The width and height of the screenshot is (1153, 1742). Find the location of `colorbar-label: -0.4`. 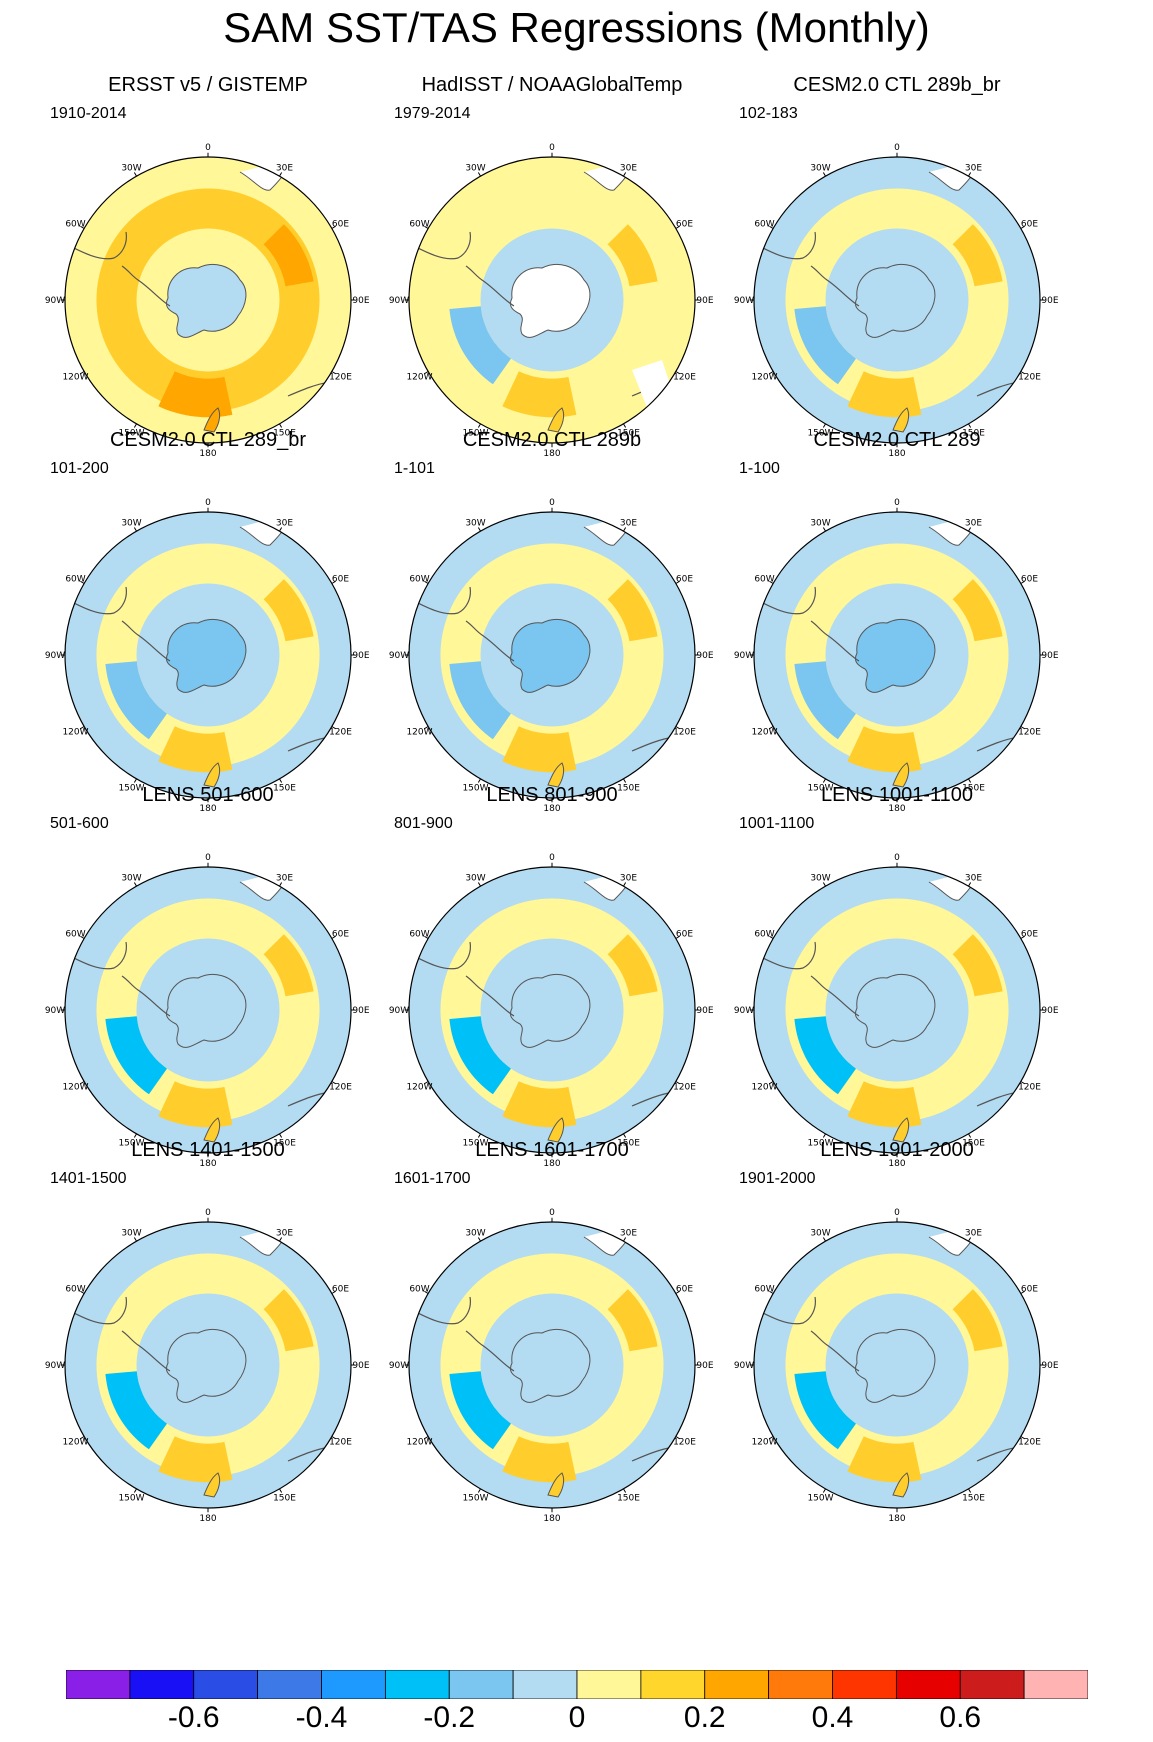

colorbar-label: -0.4 is located at coordinates (321, 1717).